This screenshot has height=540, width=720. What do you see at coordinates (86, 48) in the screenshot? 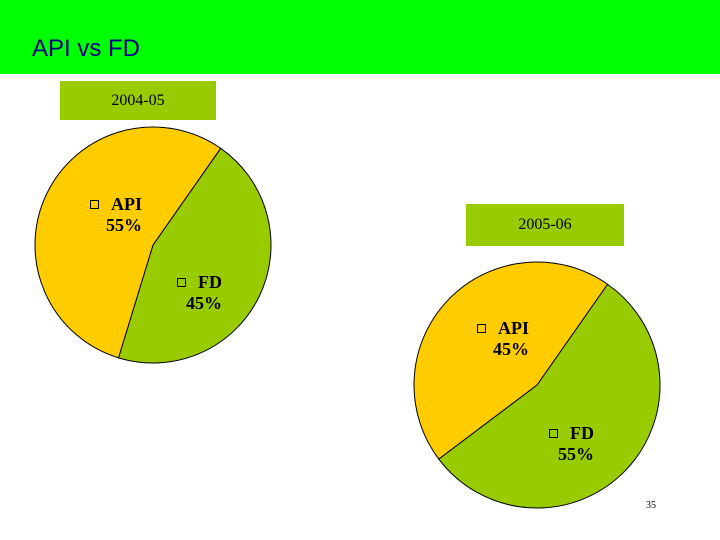
I see `slide-title: API vs FD` at bounding box center [86, 48].